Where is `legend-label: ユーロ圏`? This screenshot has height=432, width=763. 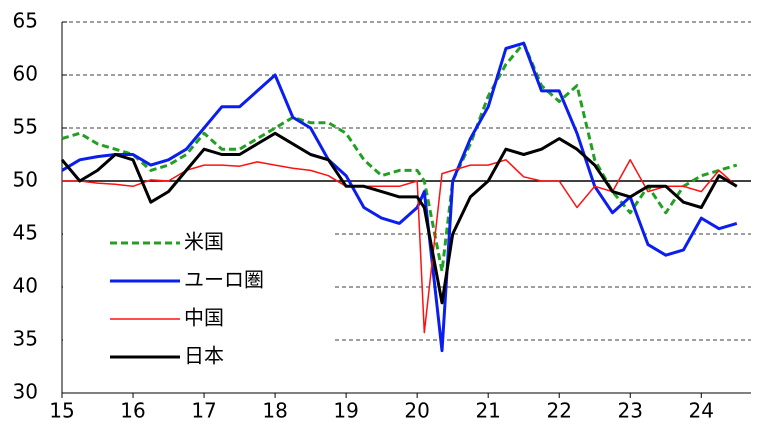
legend-label: ユーロ圏 is located at coordinates (224, 280).